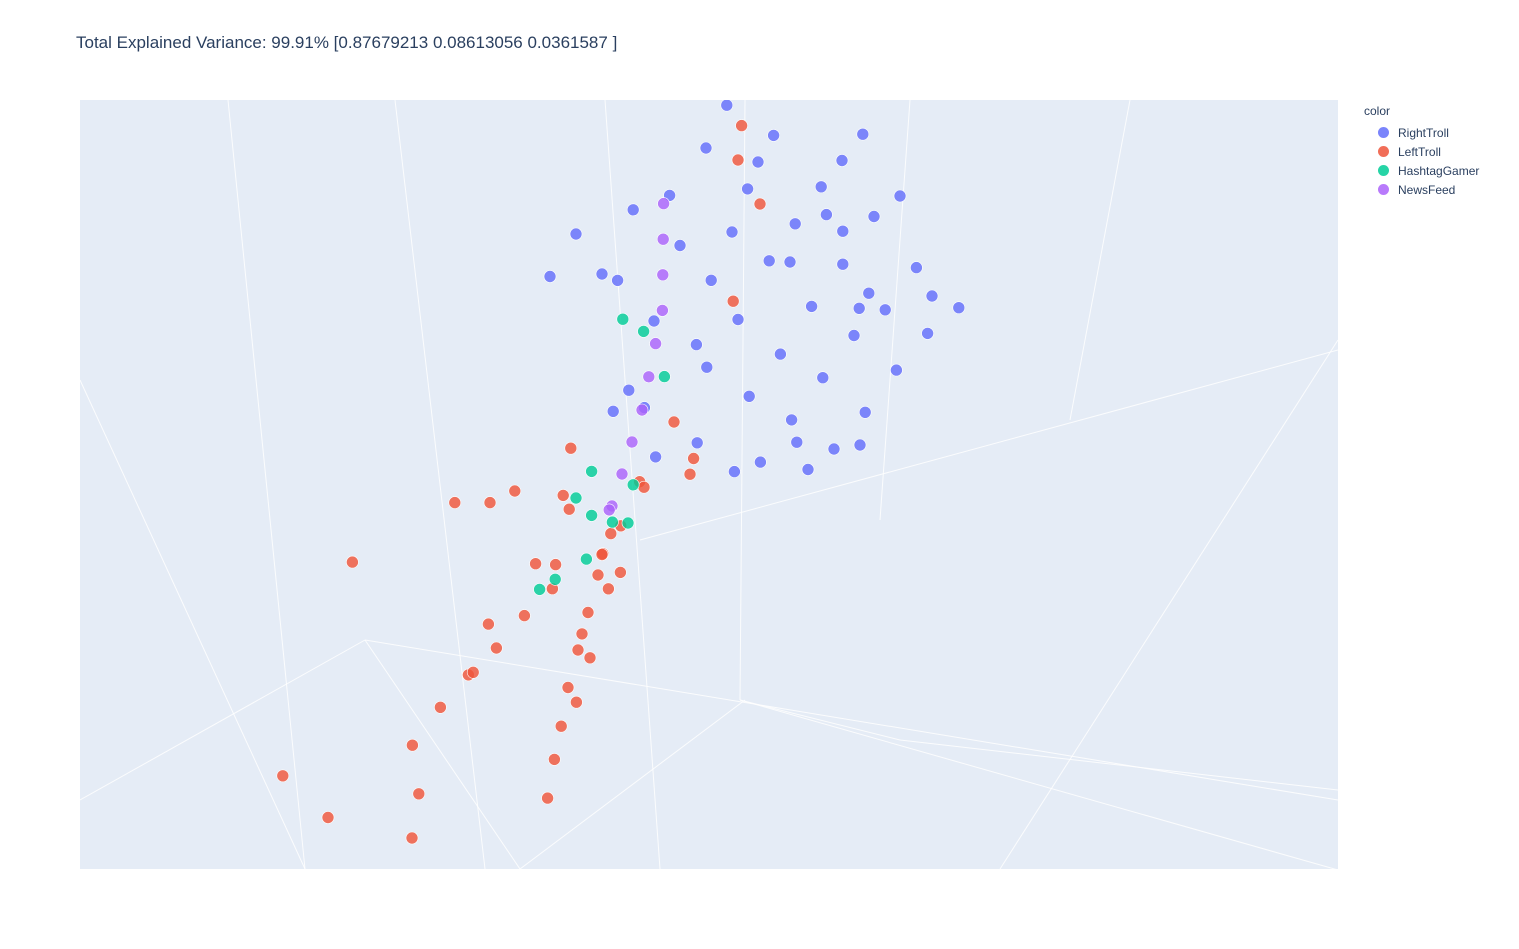 The image size is (1519, 949). I want to click on legend-item-lefttroll: LeftTroll, so click(1421, 151).